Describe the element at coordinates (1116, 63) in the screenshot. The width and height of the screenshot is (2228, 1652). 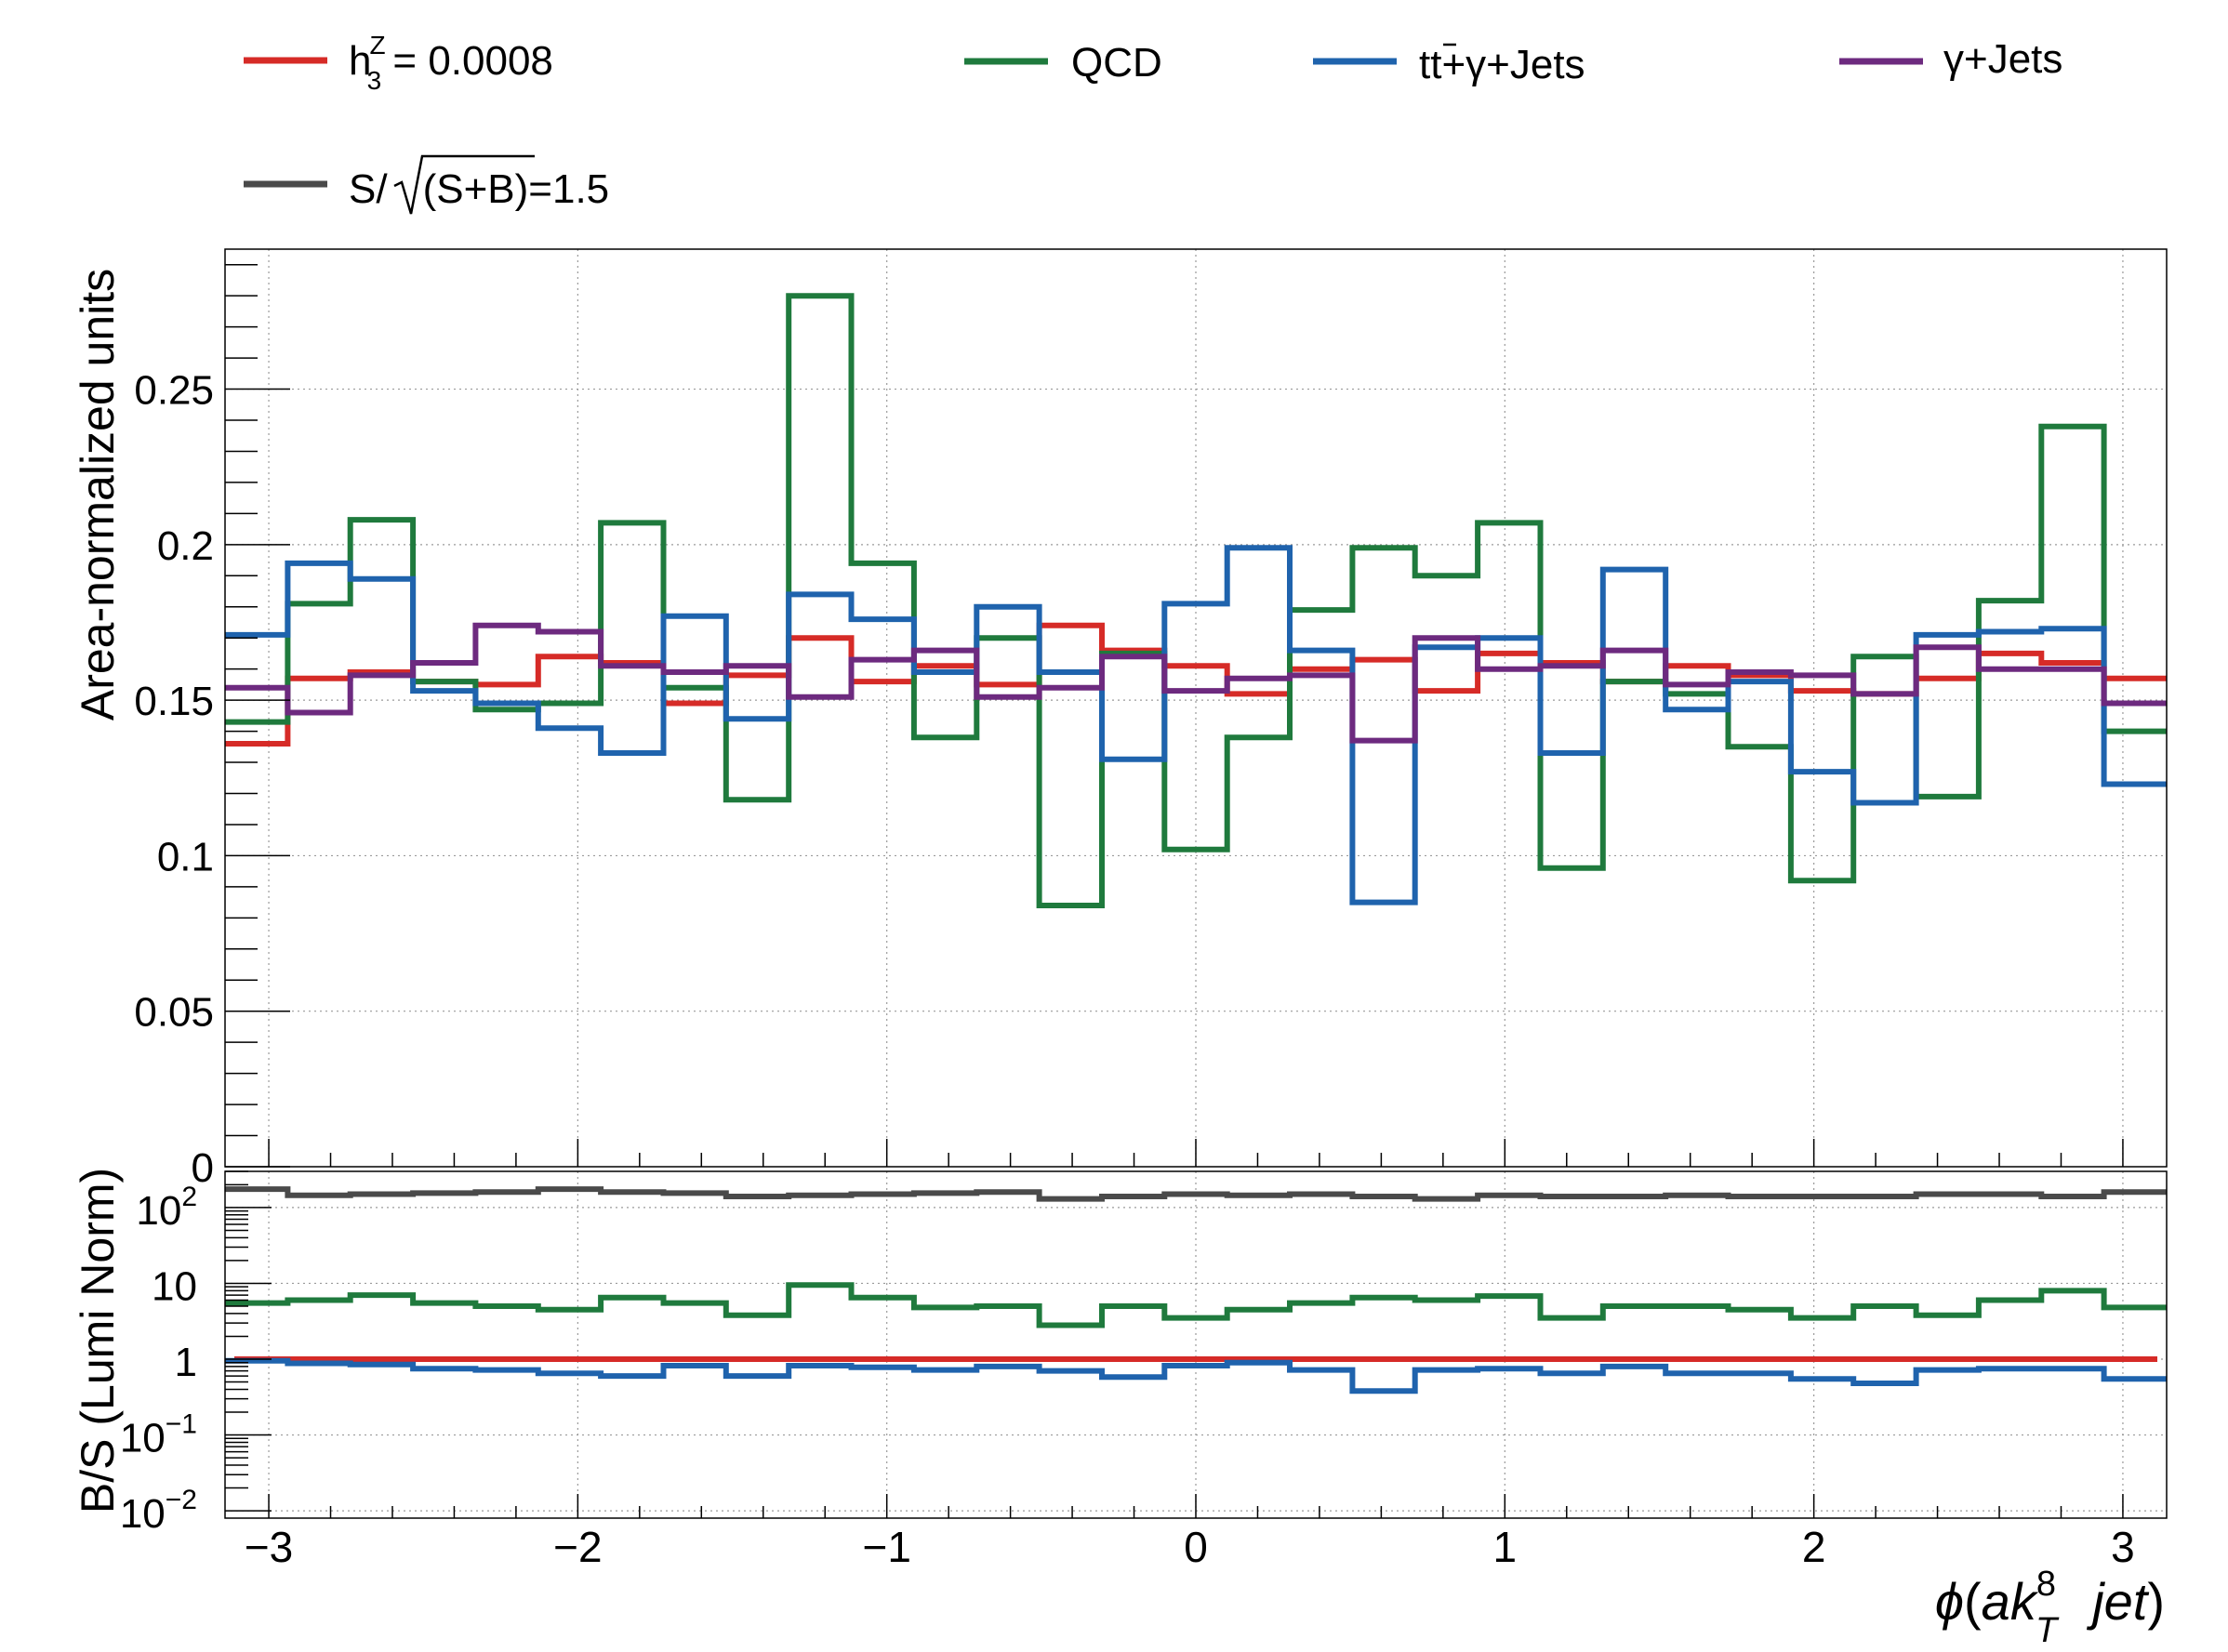
I see `legend-label-qcd: QCD` at that location.